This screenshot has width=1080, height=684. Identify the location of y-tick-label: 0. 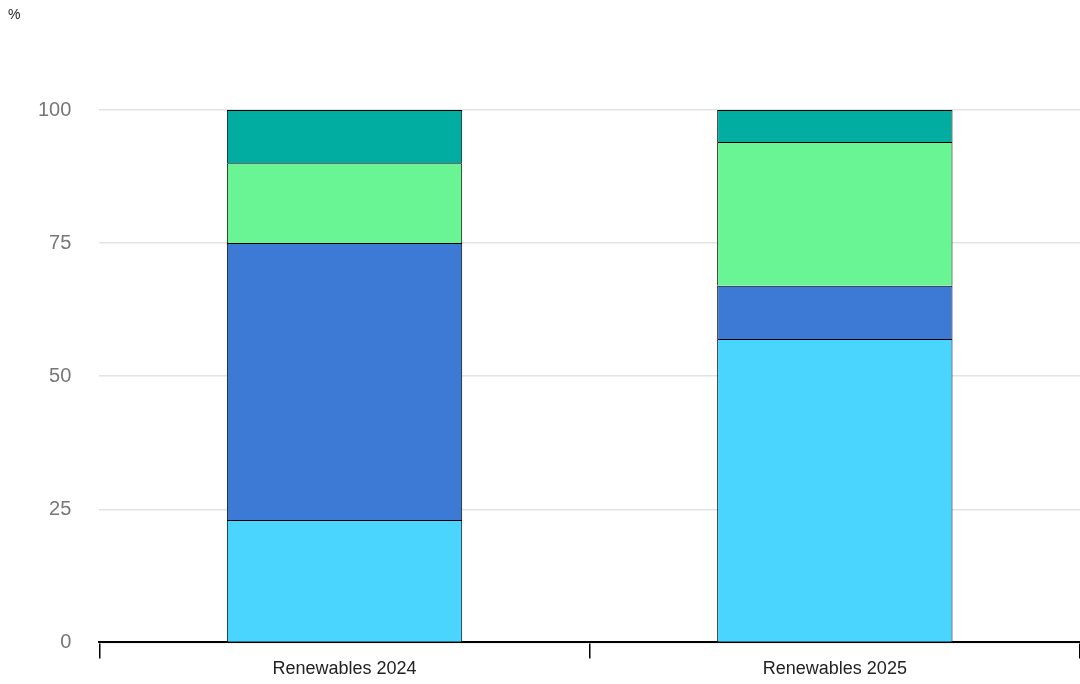
(66, 640).